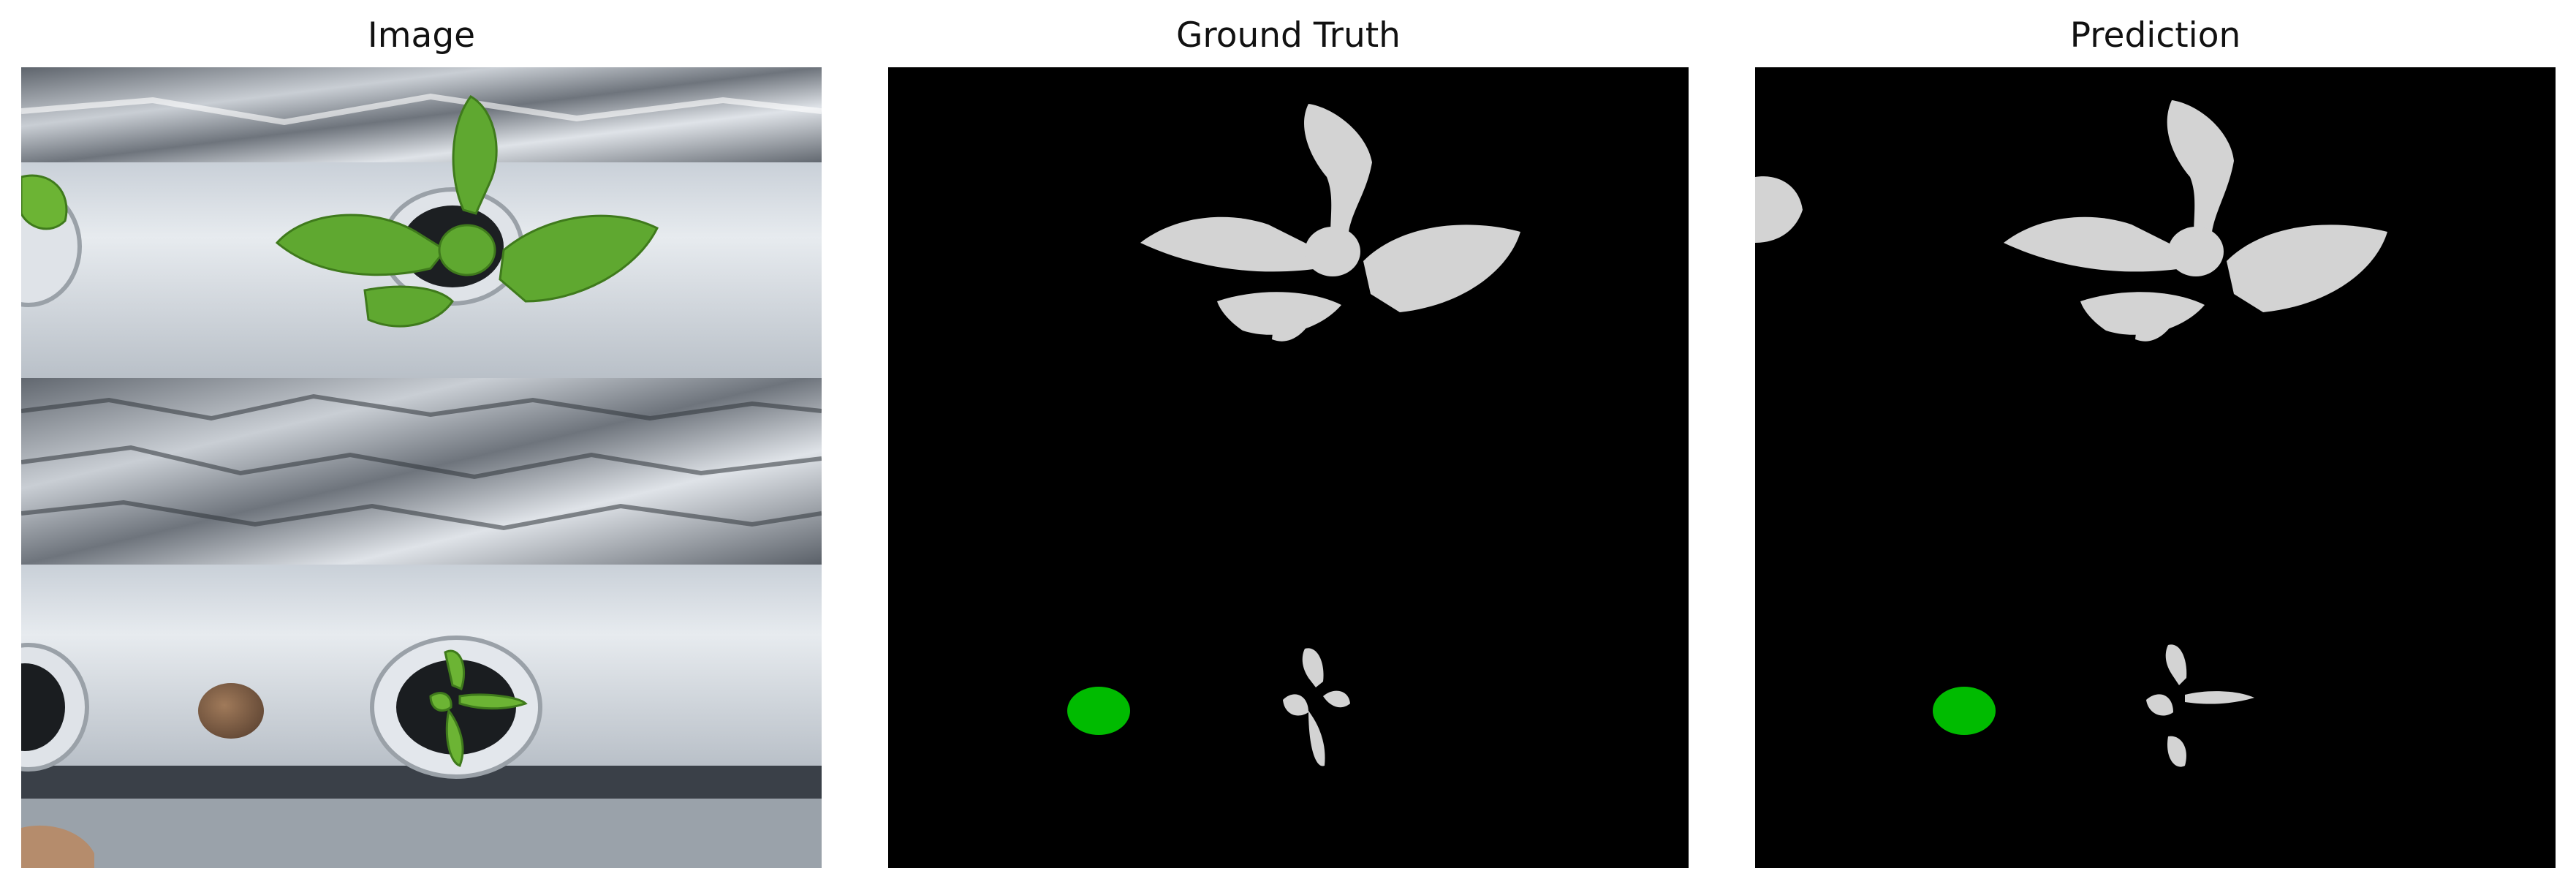 This screenshot has height=890, width=2576. Describe the element at coordinates (475, 155) in the screenshot. I see `large-plant-leaf-top` at that location.